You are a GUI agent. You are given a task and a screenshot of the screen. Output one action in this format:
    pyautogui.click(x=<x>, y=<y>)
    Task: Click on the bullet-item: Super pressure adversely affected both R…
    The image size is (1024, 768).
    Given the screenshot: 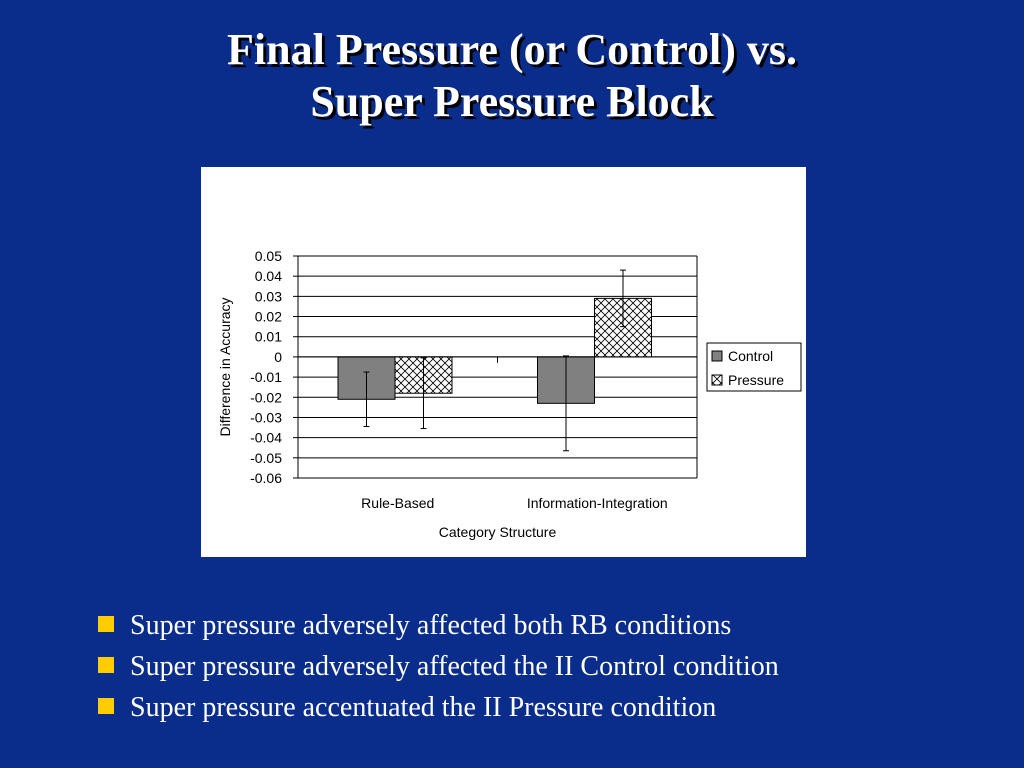 What is the action you would take?
    pyautogui.click(x=548, y=625)
    